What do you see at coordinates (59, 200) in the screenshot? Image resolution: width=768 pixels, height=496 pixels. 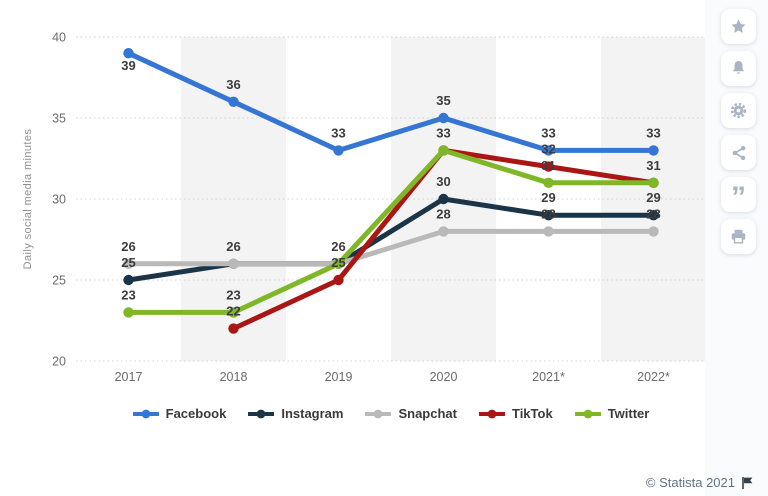 I see `y-tick-label-30: 30` at bounding box center [59, 200].